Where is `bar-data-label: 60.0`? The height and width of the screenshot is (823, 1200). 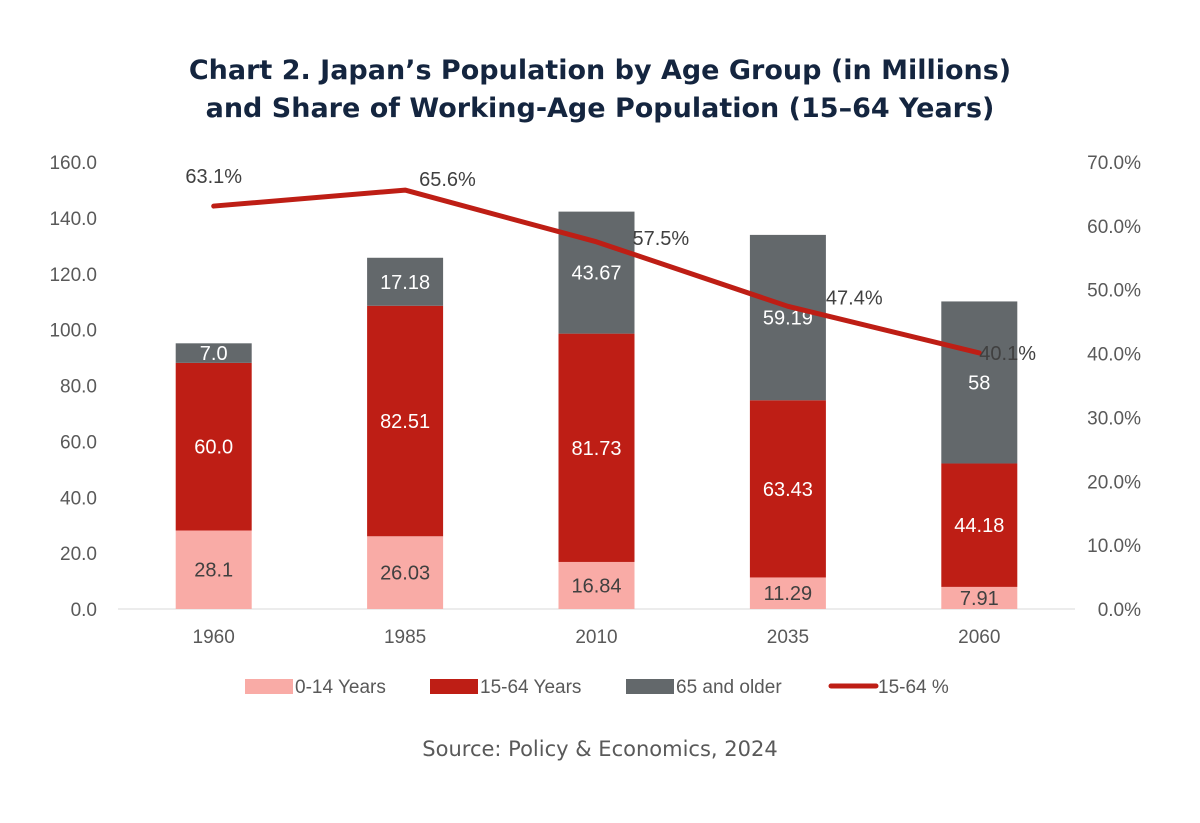
bar-data-label: 60.0 is located at coordinates (213, 448).